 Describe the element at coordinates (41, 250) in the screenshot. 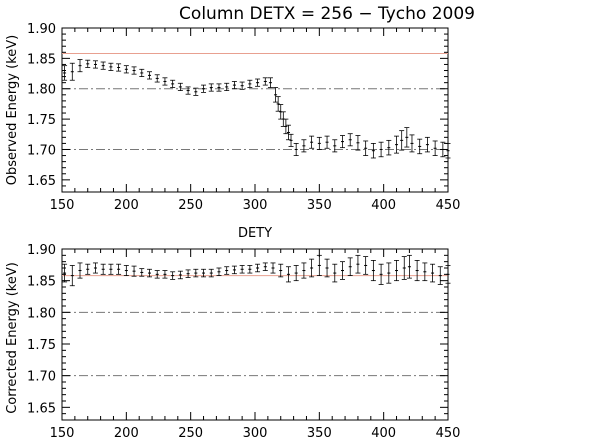

I see `y-tick-label: 1.90` at that location.